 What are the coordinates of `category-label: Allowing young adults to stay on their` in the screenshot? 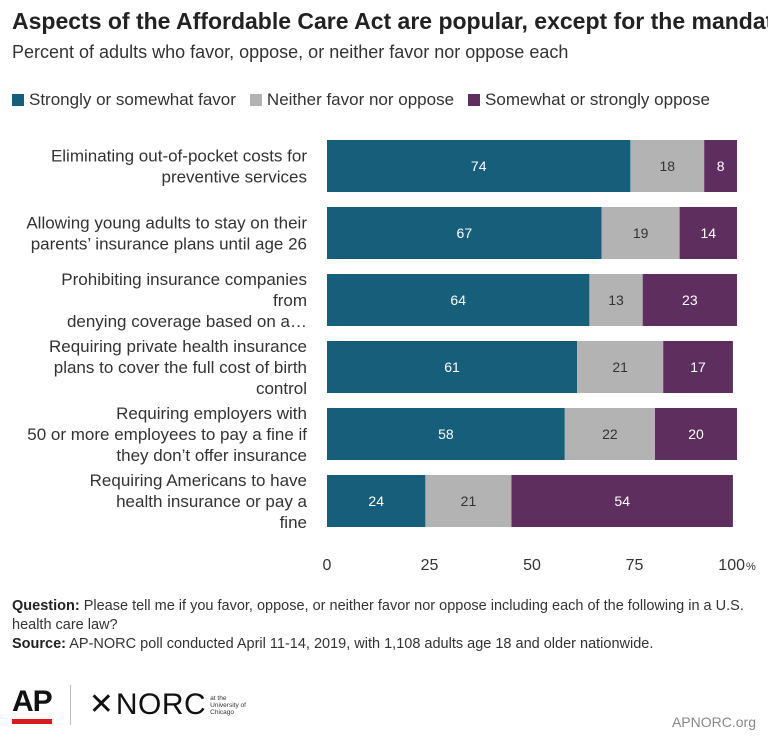 It's located at (166, 223).